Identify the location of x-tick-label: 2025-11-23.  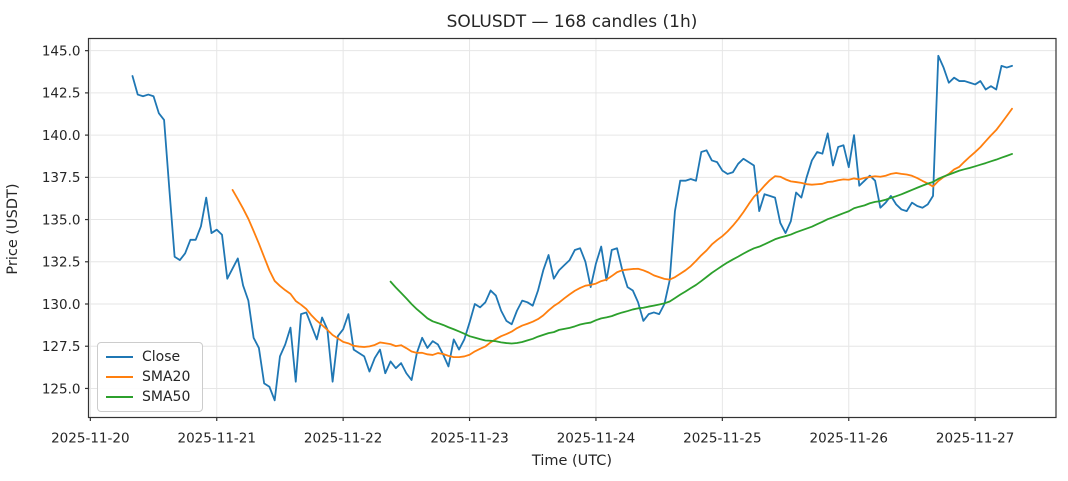
(469, 439).